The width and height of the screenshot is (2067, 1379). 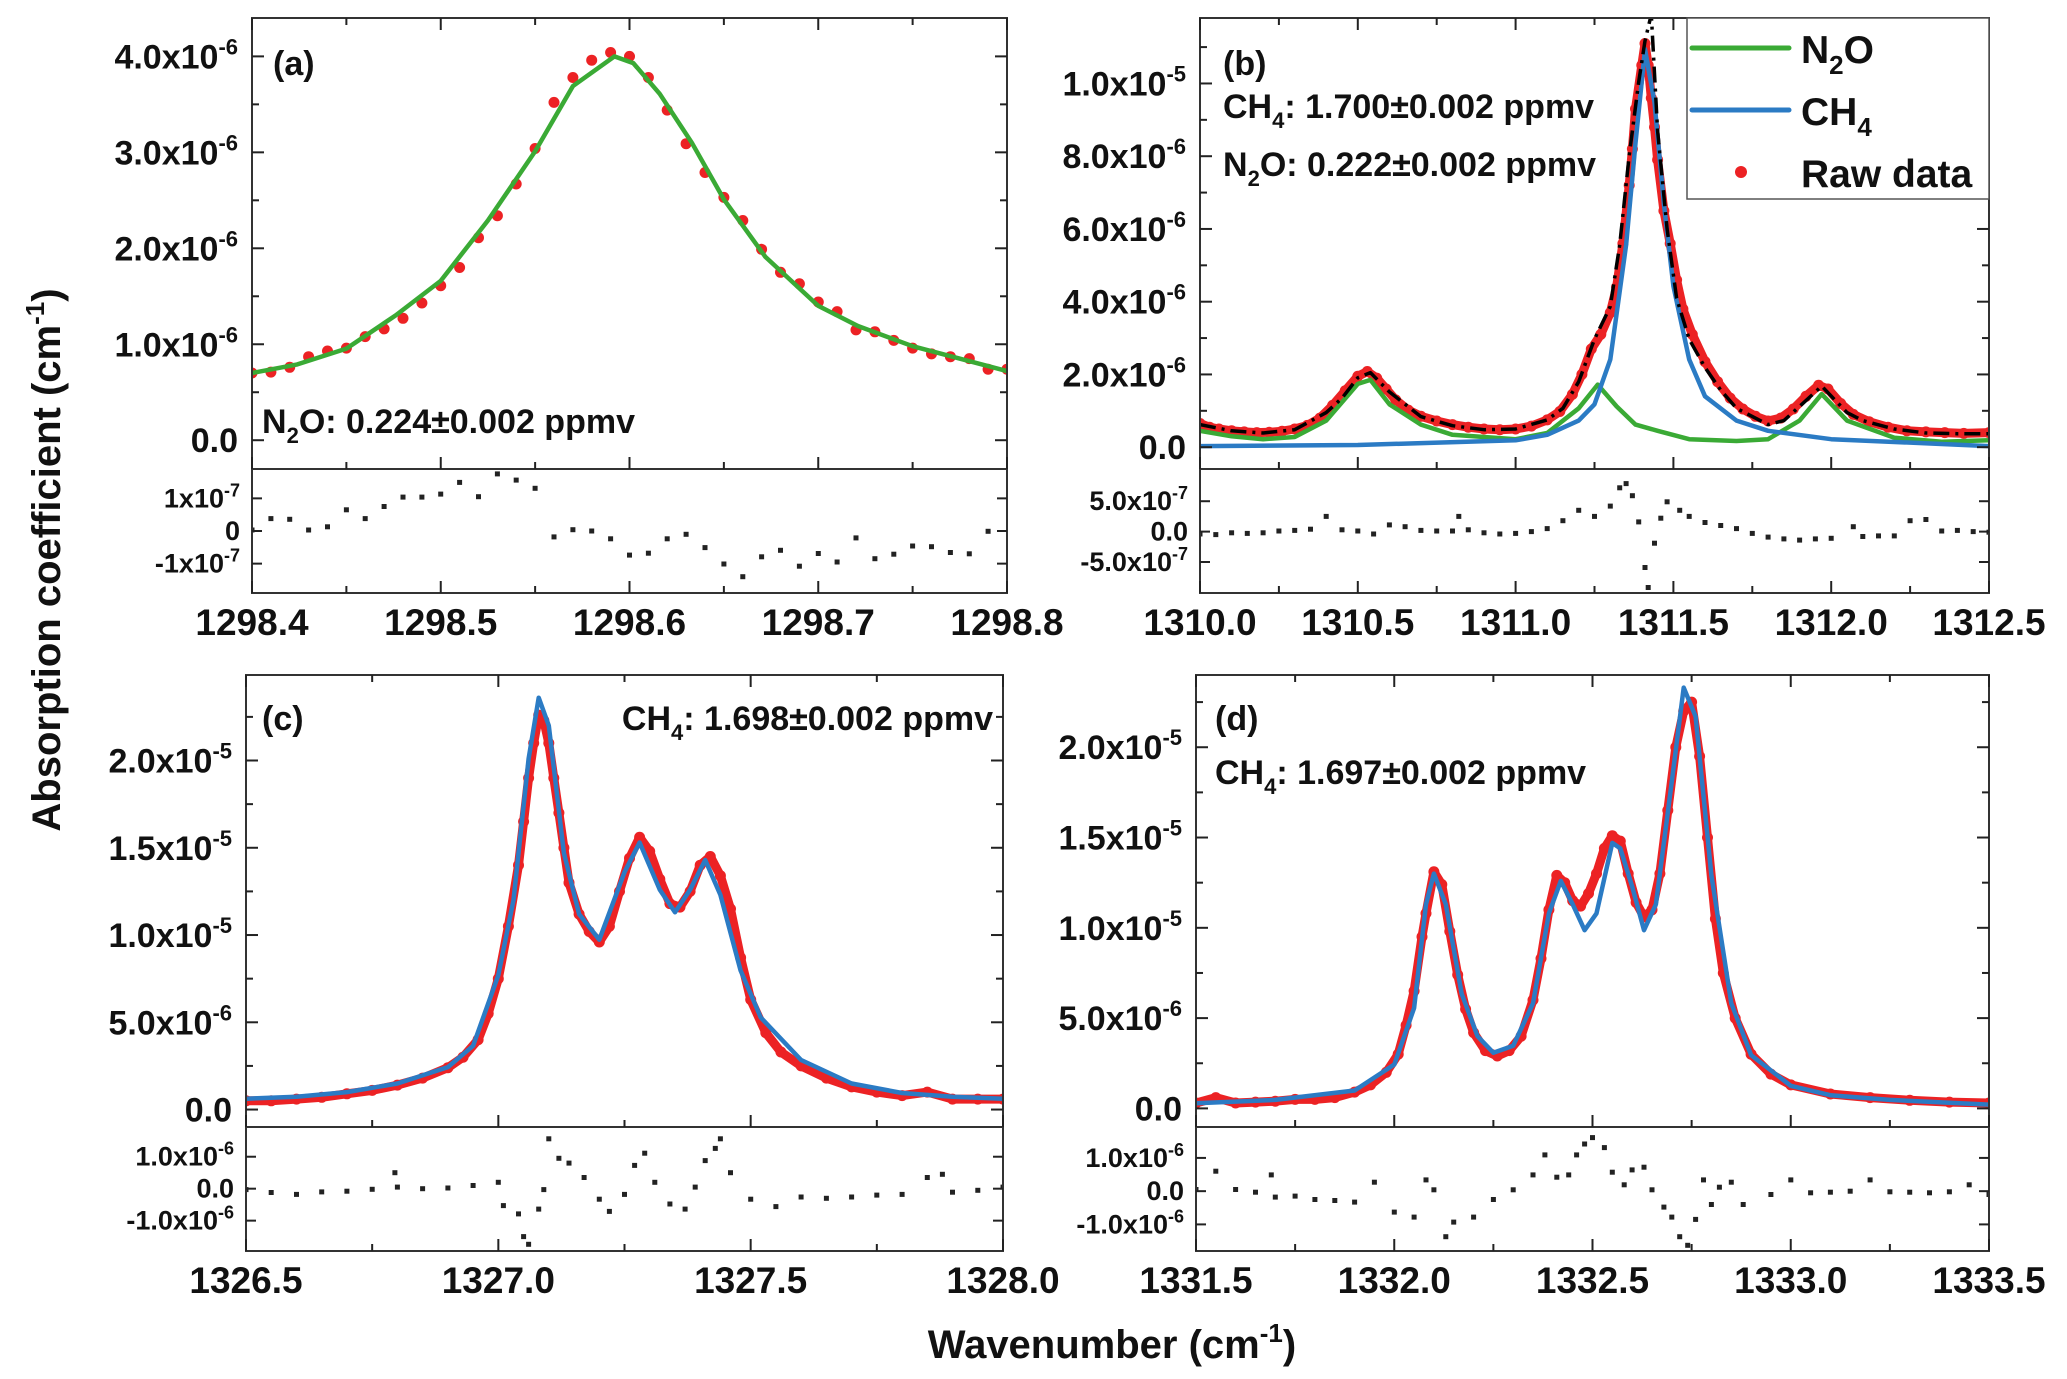 I want to click on concentration-annotation-text: O: 0.224±0.002 ppmv, so click(x=467, y=422).